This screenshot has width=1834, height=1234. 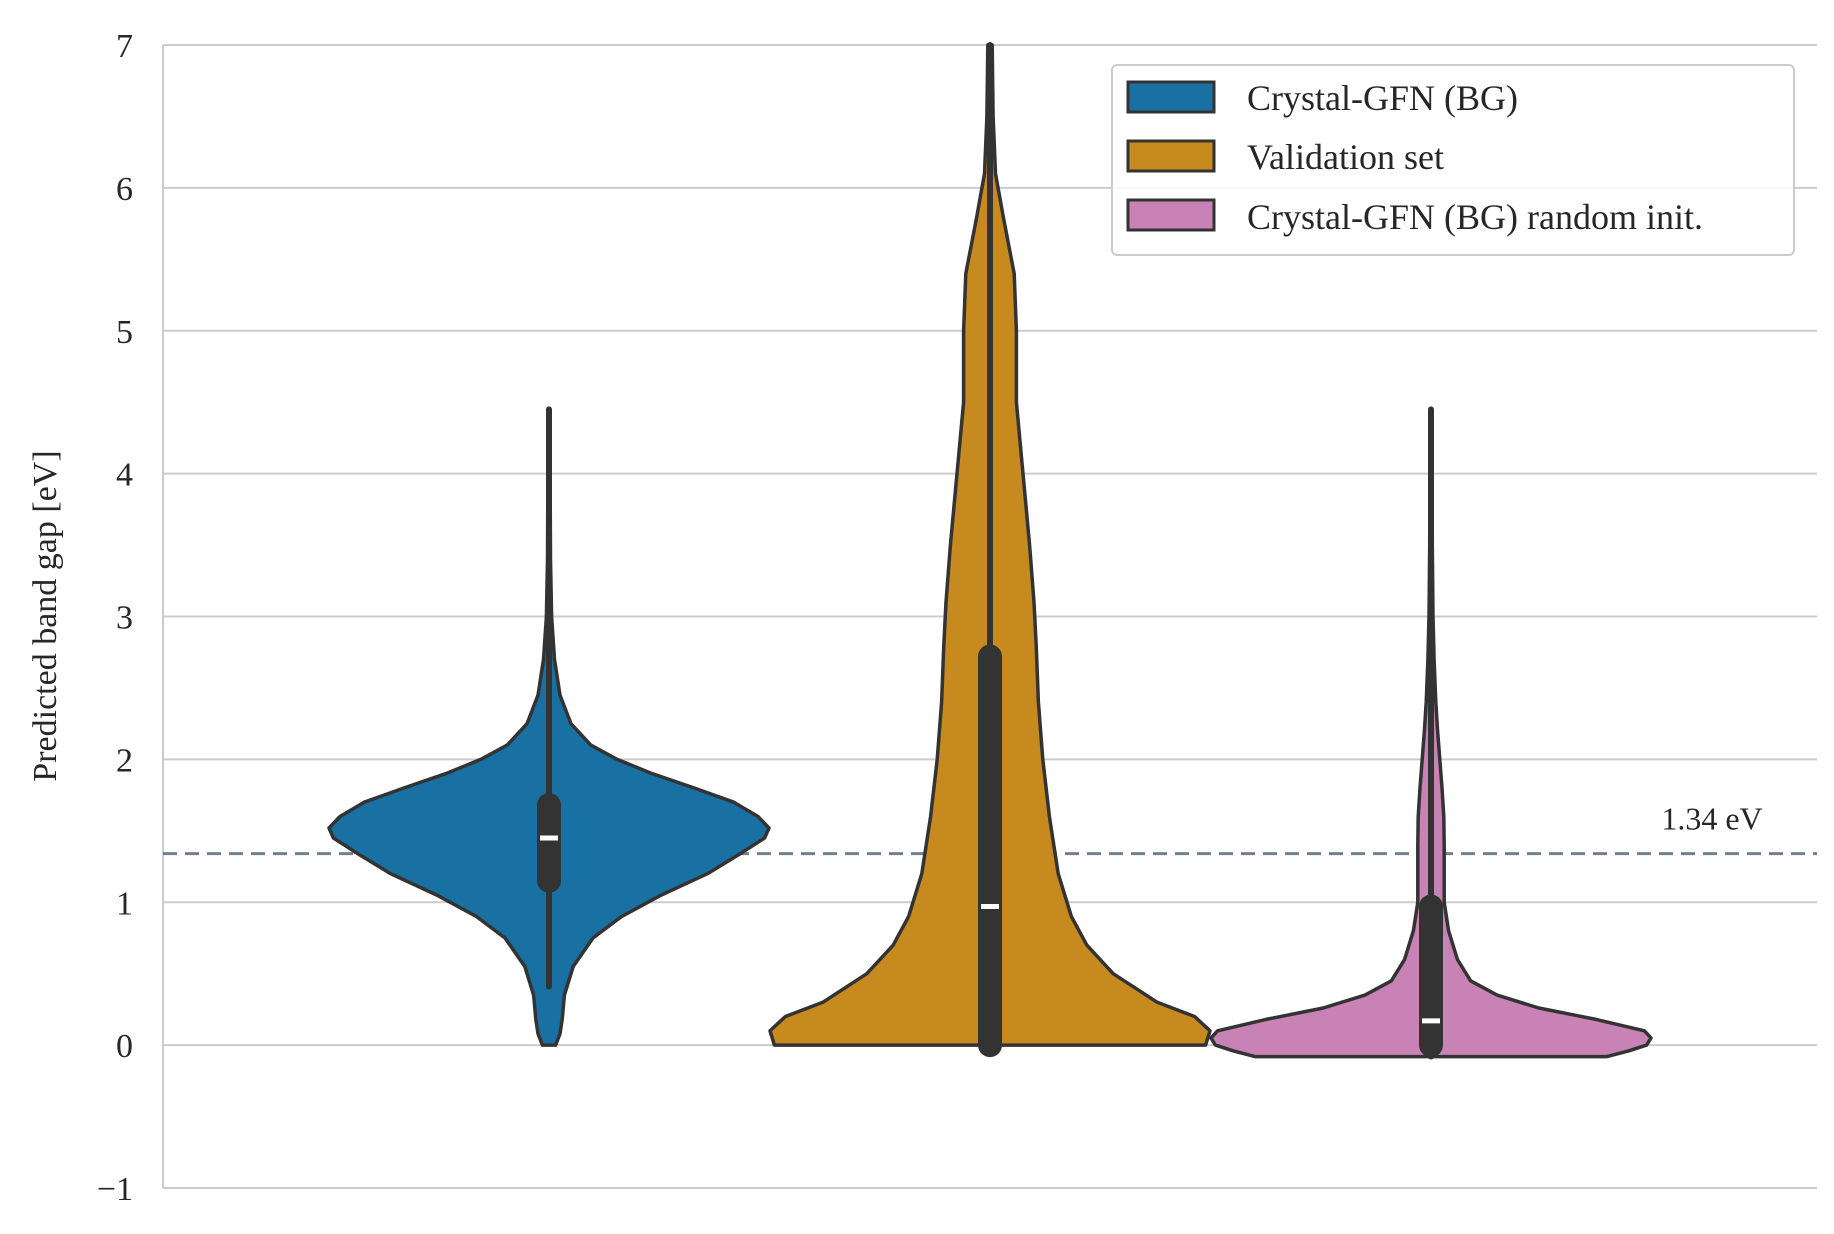 What do you see at coordinates (124, 903) in the screenshot?
I see `y-tick-label: 1` at bounding box center [124, 903].